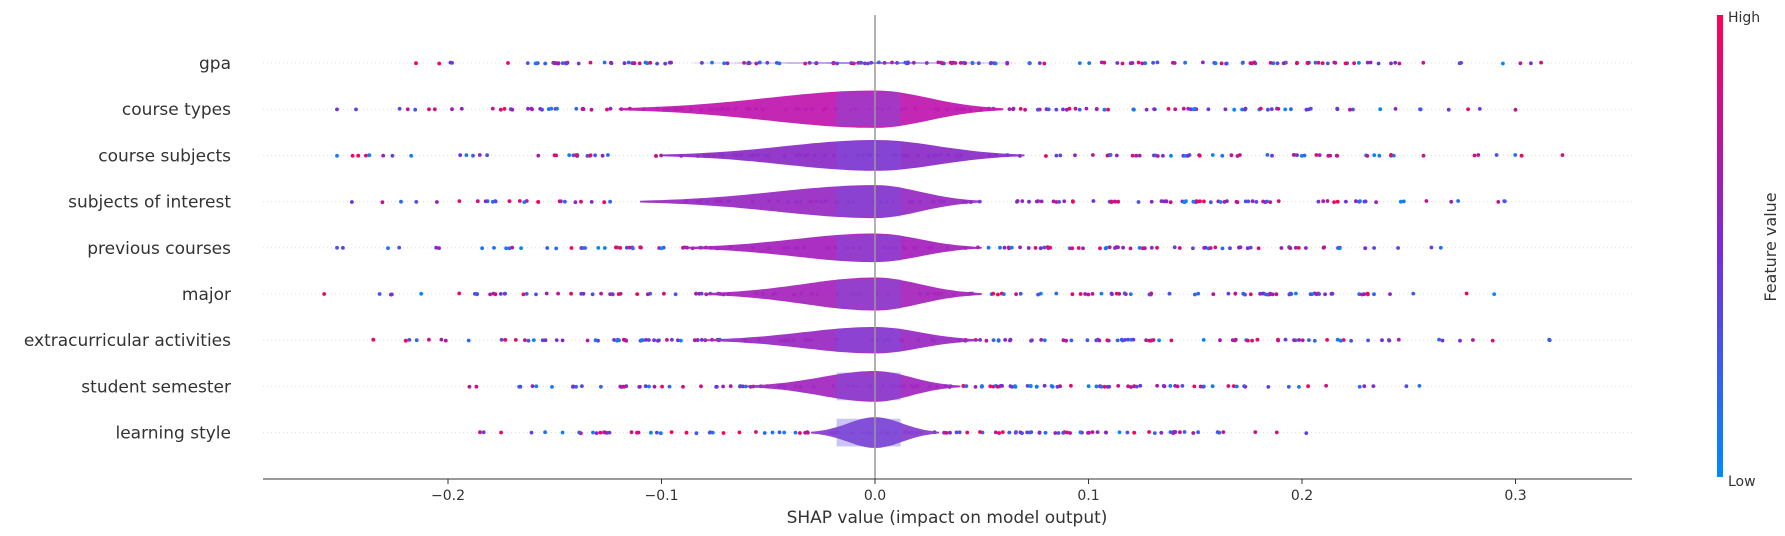  Describe the element at coordinates (875, 496) in the screenshot. I see `x-tick-label: 0.0` at that location.